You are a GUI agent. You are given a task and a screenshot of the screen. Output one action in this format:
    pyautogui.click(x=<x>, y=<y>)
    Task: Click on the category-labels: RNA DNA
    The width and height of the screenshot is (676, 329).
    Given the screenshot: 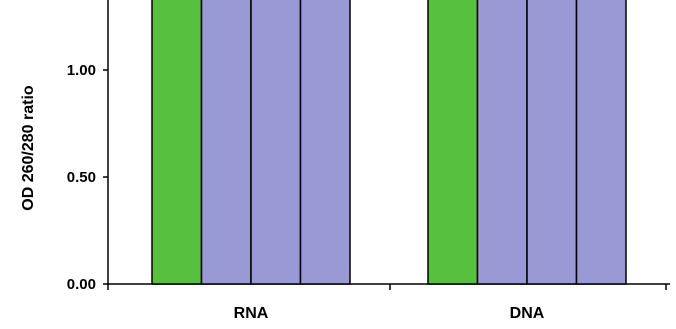 What is the action you would take?
    pyautogui.click(x=389, y=313)
    